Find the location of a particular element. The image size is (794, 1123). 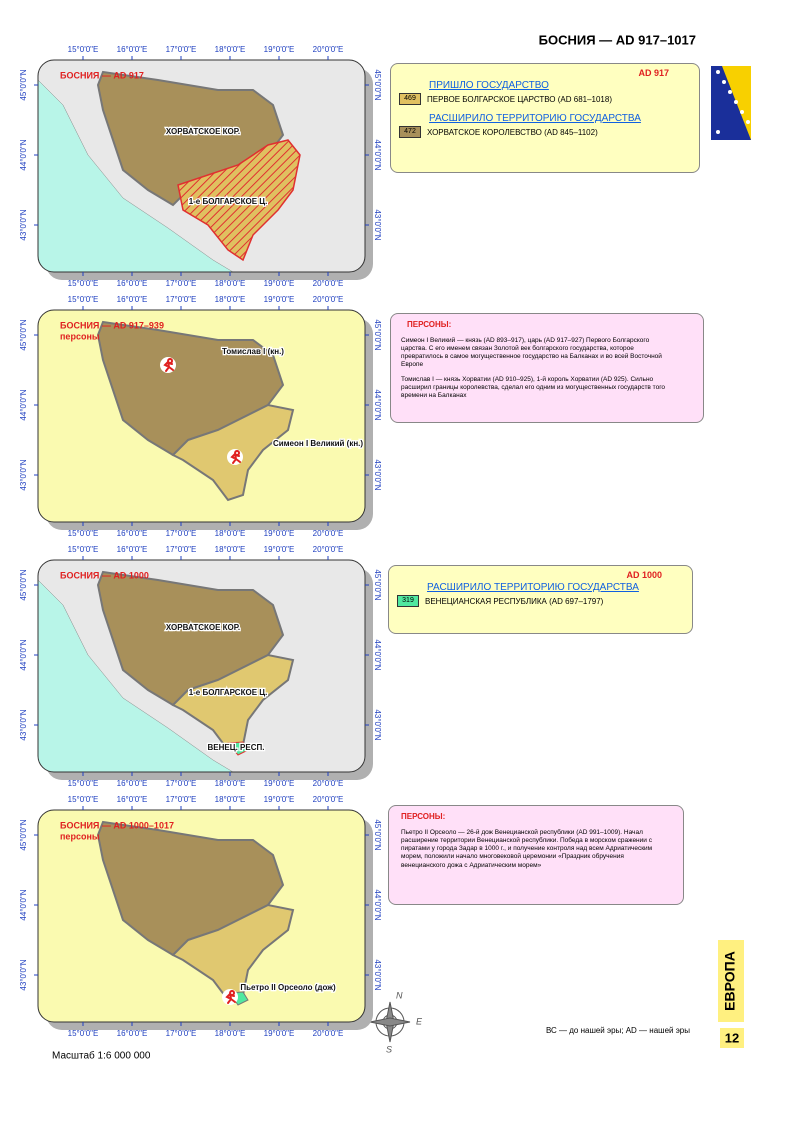

legend-note: ВС — до нашей эры; AD — нашей эры is located at coordinates (618, 1030).